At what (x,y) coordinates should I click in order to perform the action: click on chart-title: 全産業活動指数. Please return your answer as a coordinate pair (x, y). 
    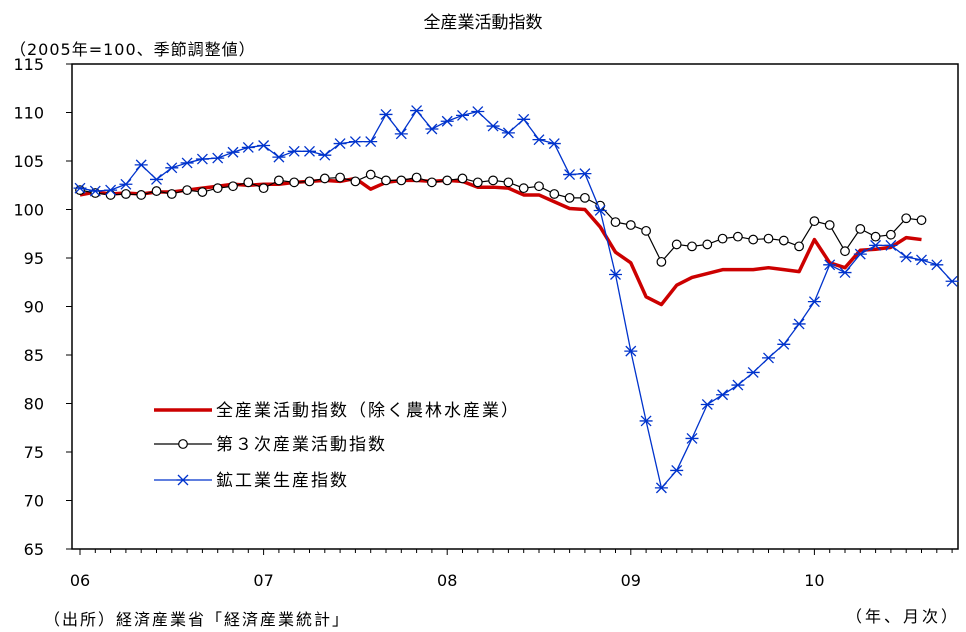
    Looking at the image, I should click on (483, 23).